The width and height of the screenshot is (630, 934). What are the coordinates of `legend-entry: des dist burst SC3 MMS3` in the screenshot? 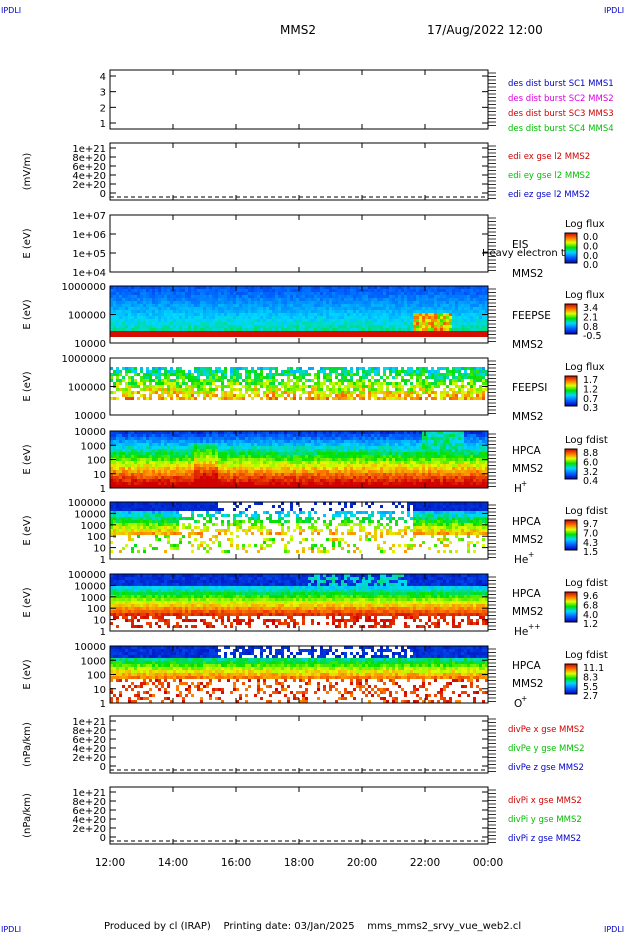 It's located at (561, 114).